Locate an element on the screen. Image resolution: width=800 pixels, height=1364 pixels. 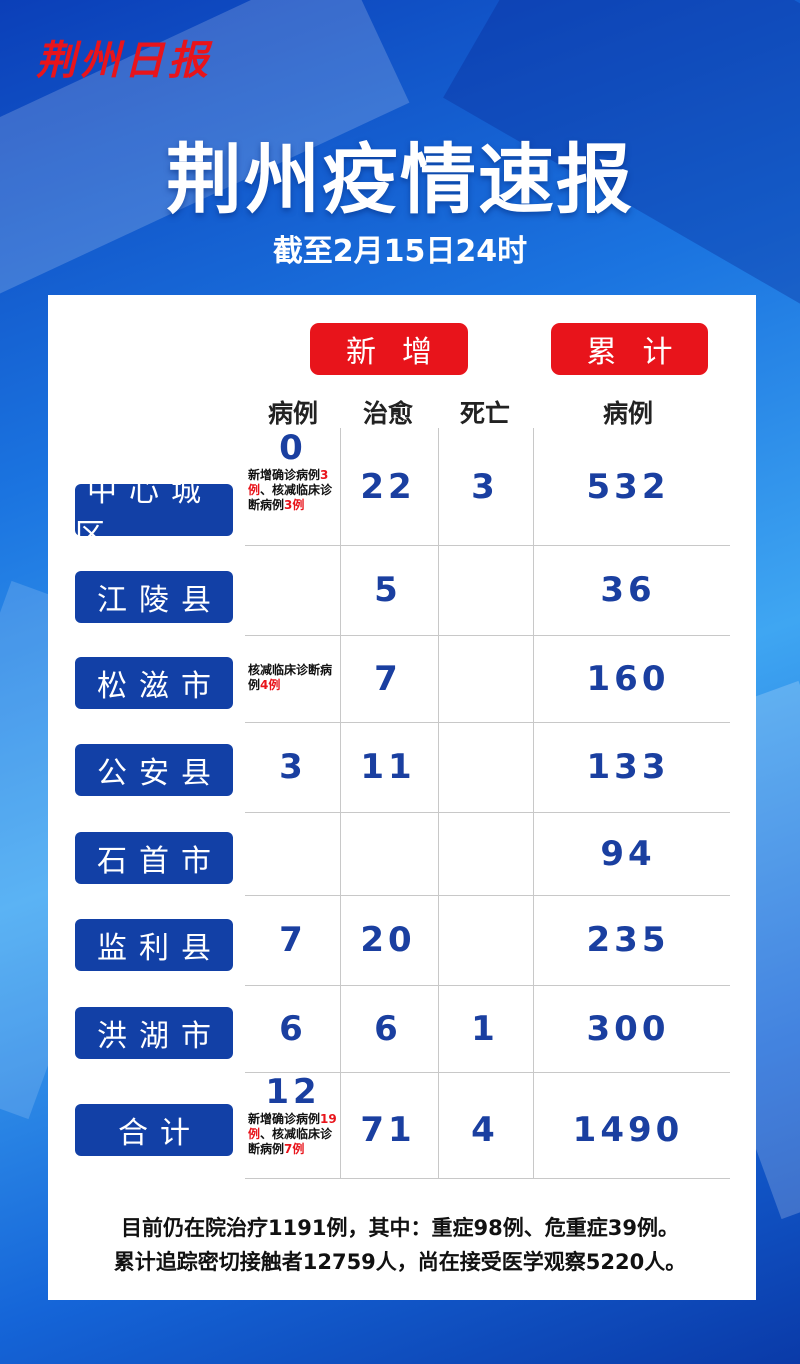
total: 1490 is located at coordinates (628, 1130).